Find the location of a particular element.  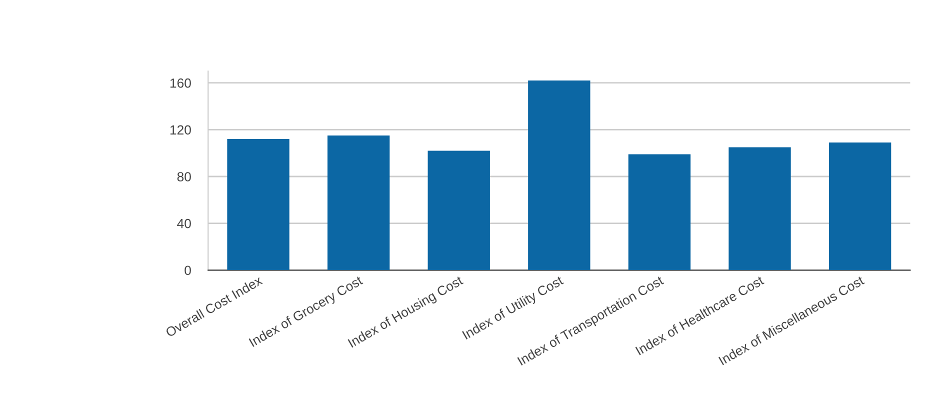

y-tick-label: 120 is located at coordinates (180, 130).